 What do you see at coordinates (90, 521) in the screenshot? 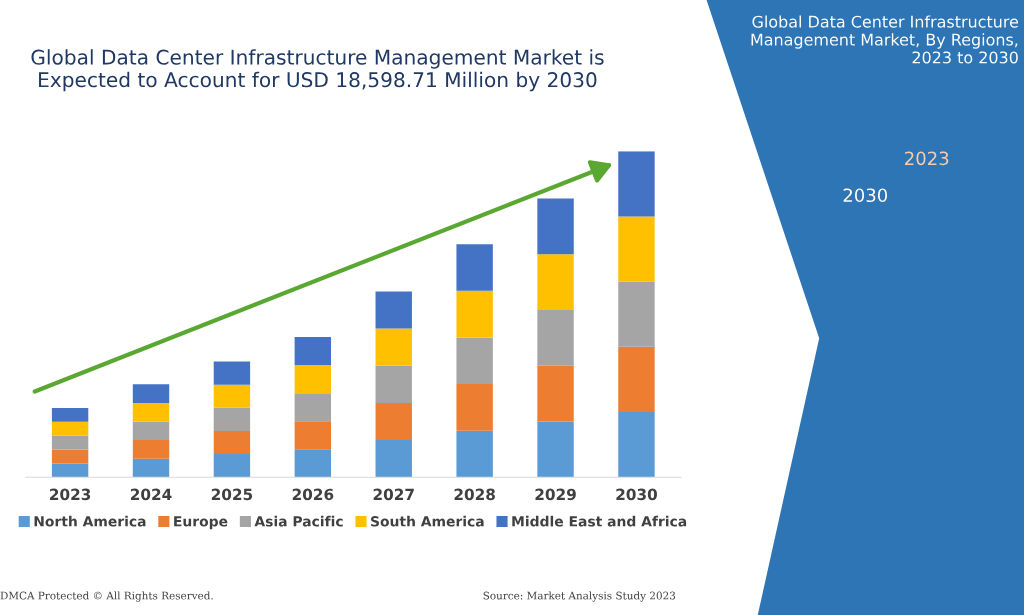
I see `legend-label: North America` at bounding box center [90, 521].